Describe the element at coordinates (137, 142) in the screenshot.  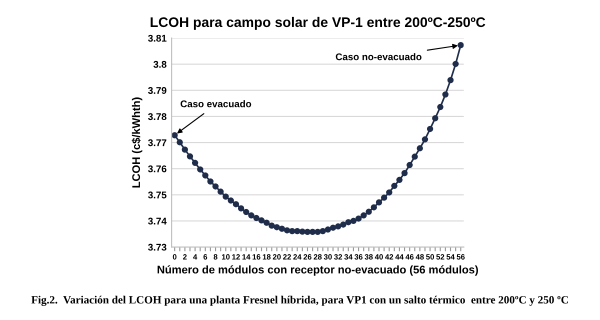
I see `y-axis-title: LCOH (c$/kWhth)` at that location.